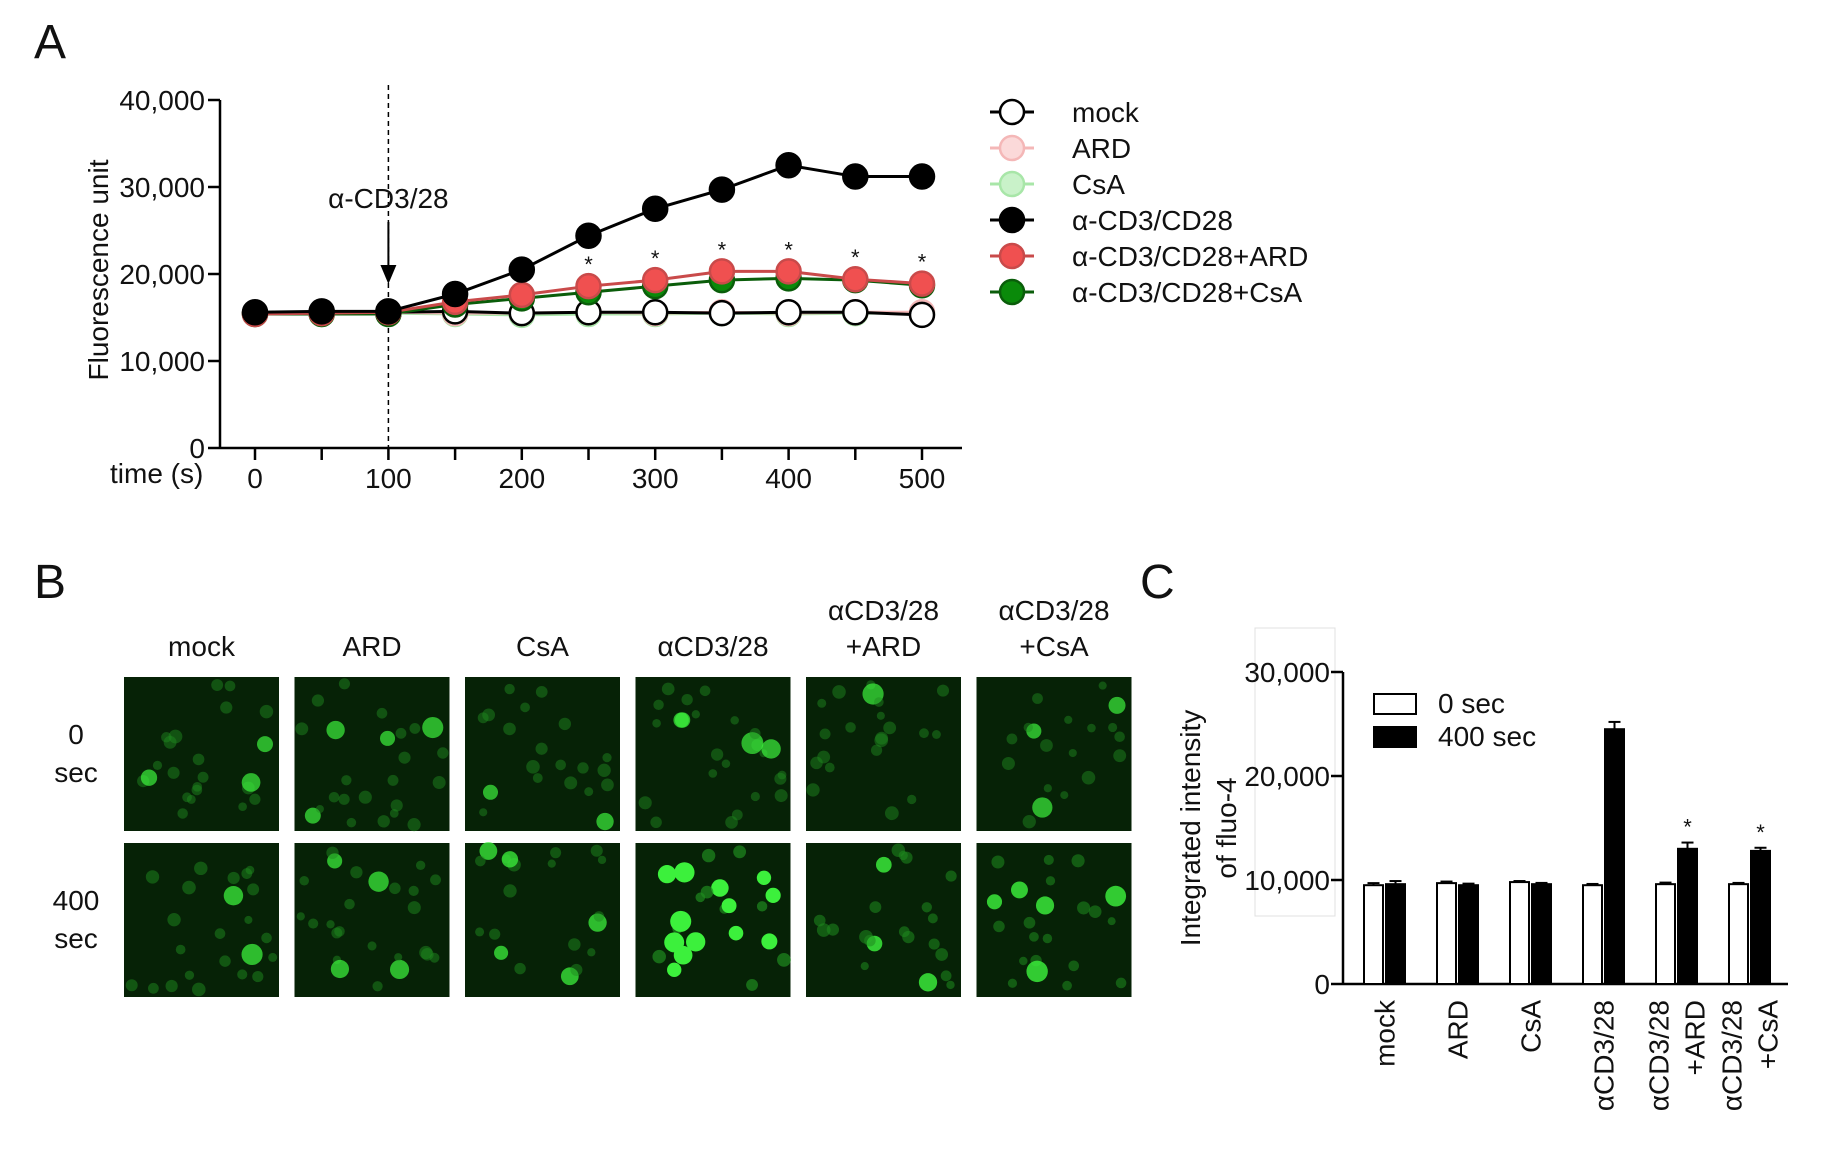 This screenshot has width=1823, height=1156. I want to click on column-label: mock, so click(202, 646).